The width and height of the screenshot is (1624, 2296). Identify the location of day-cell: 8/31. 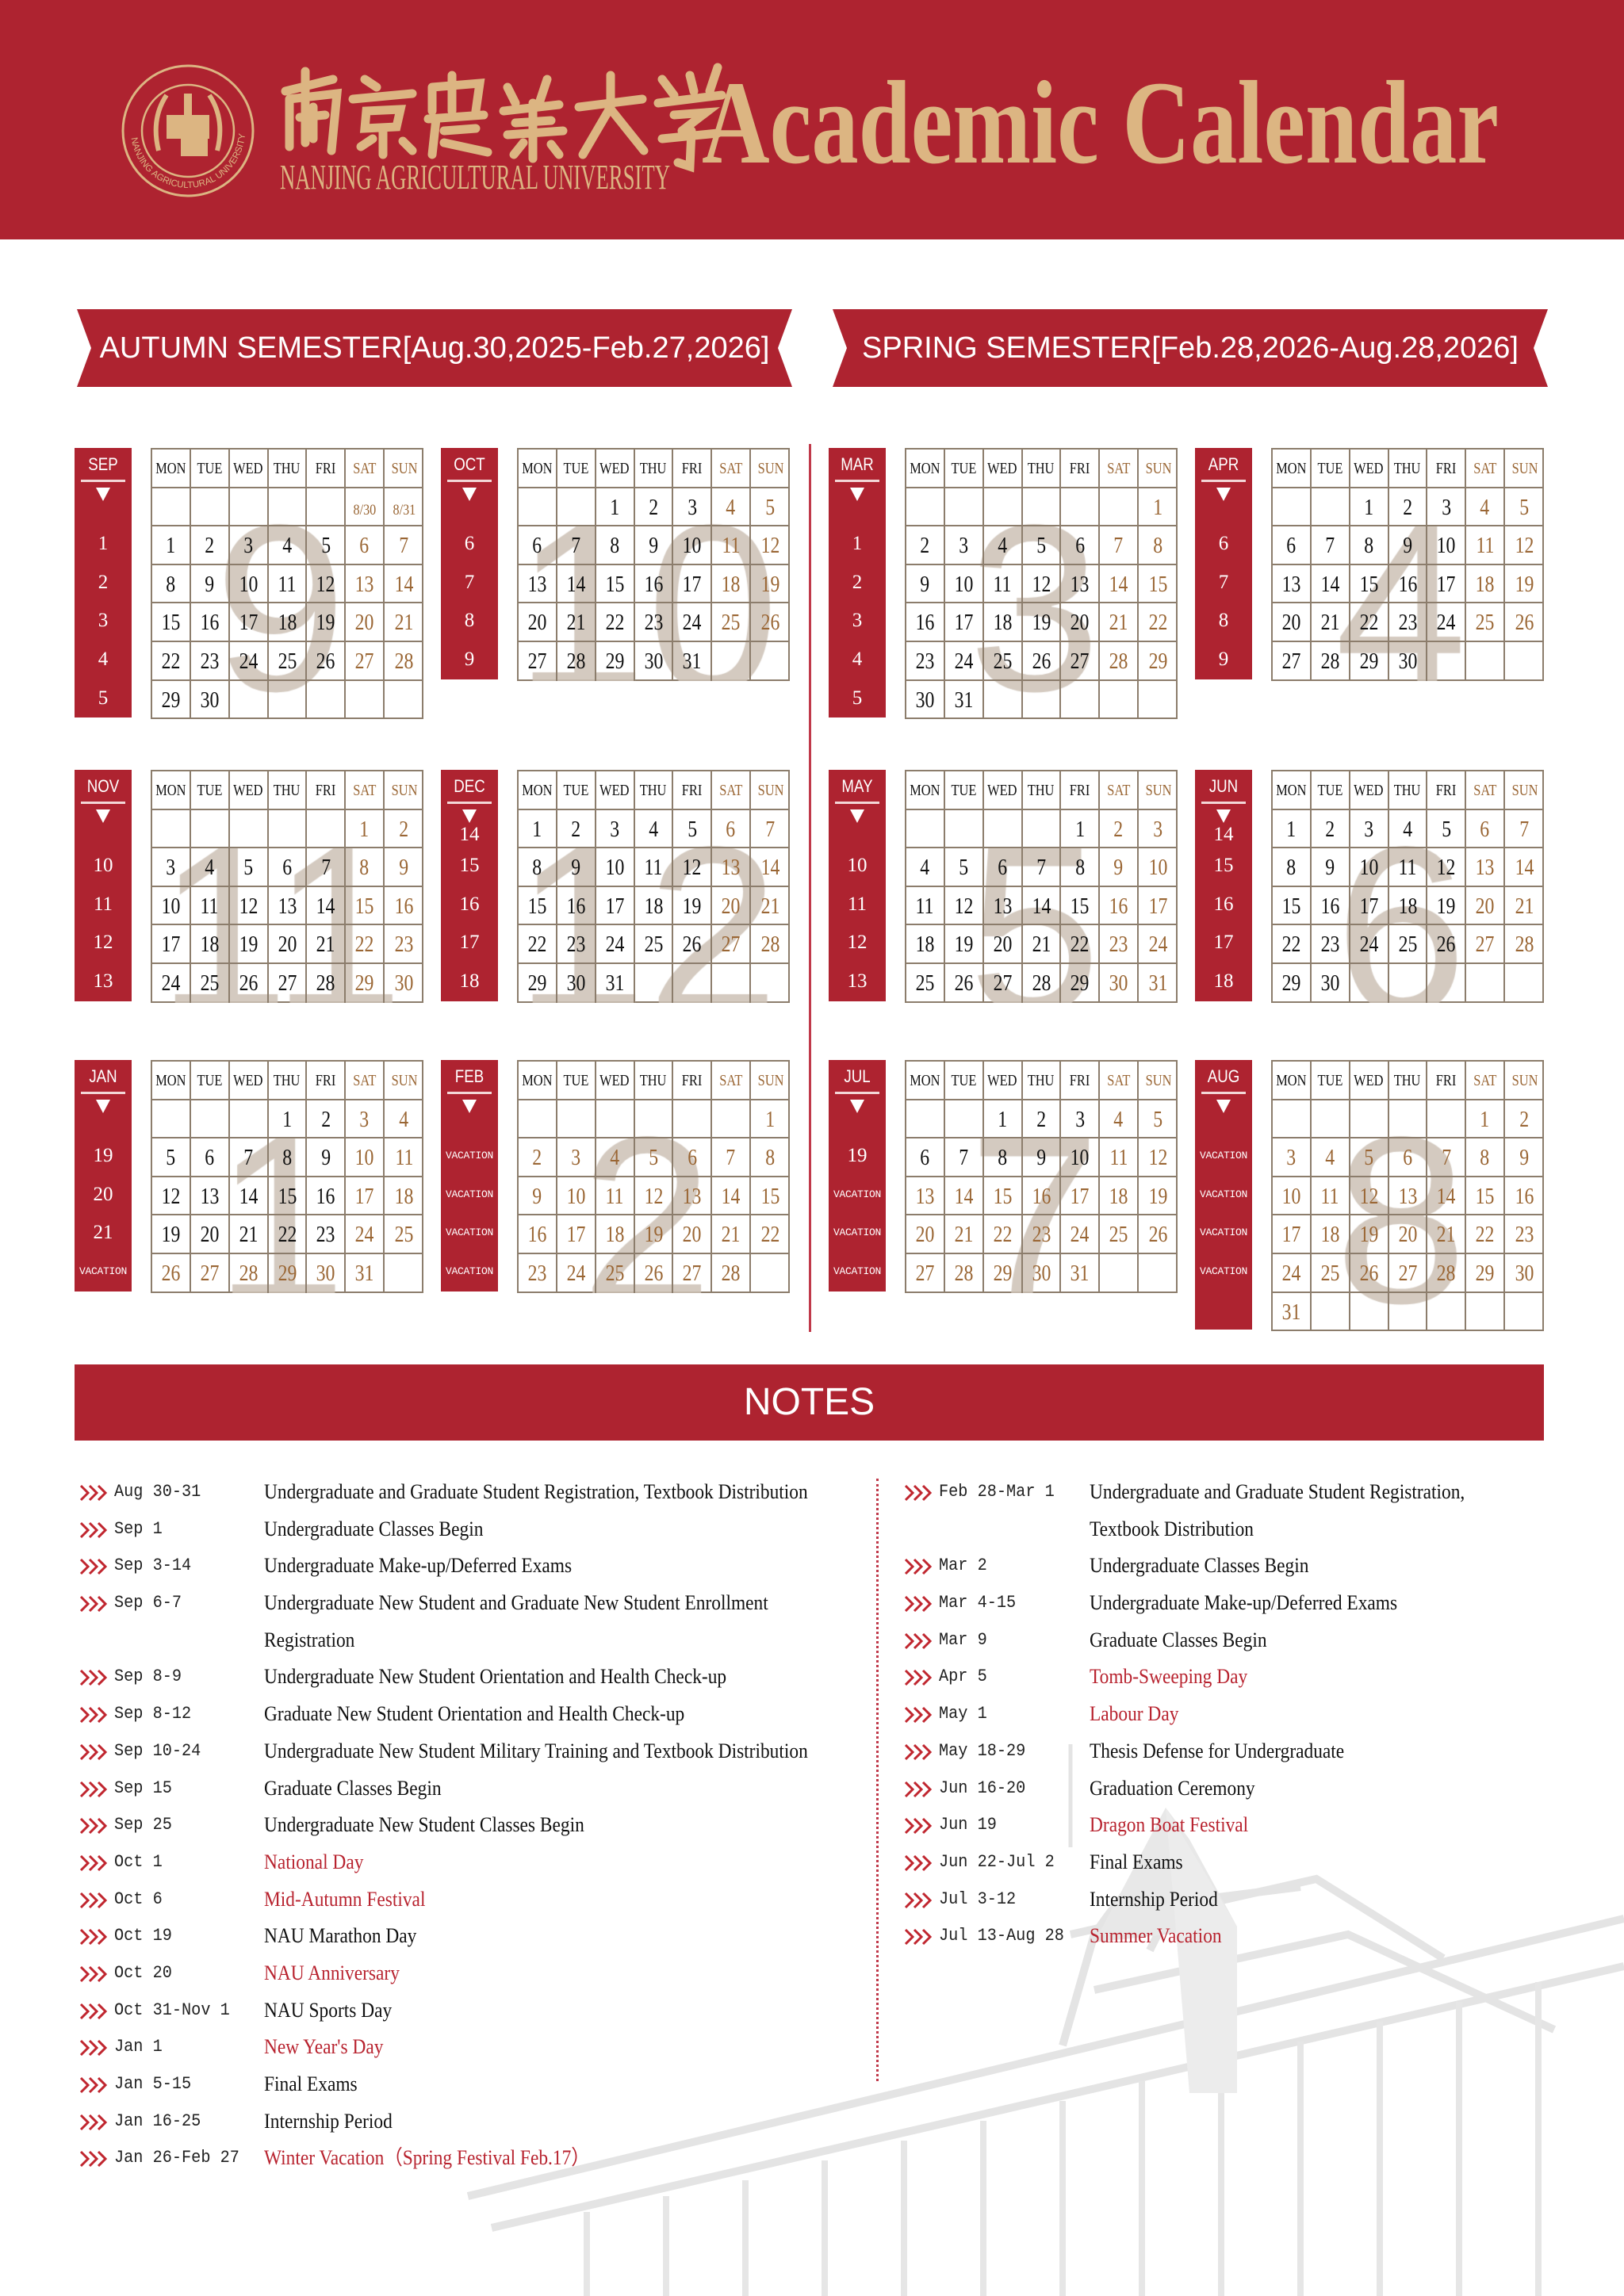
(404, 507).